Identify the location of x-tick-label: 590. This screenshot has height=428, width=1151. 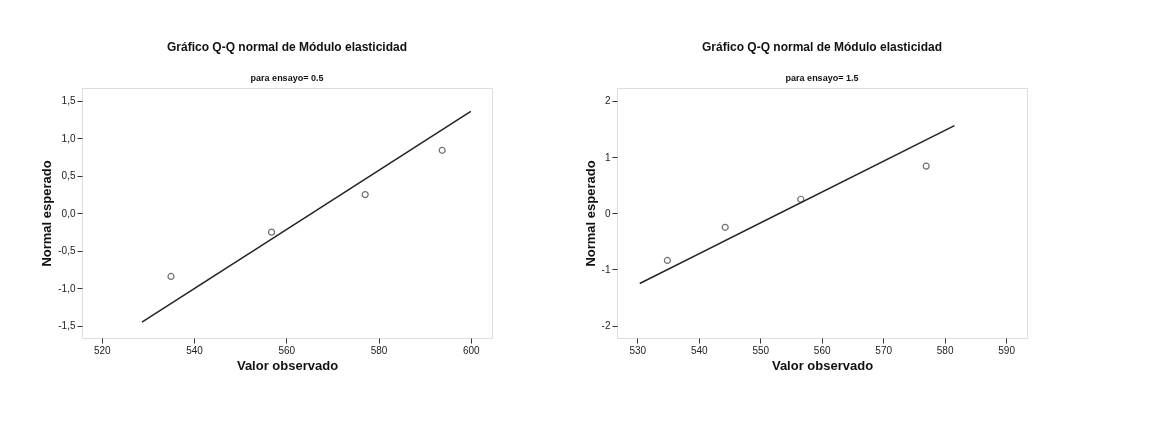
(1007, 350).